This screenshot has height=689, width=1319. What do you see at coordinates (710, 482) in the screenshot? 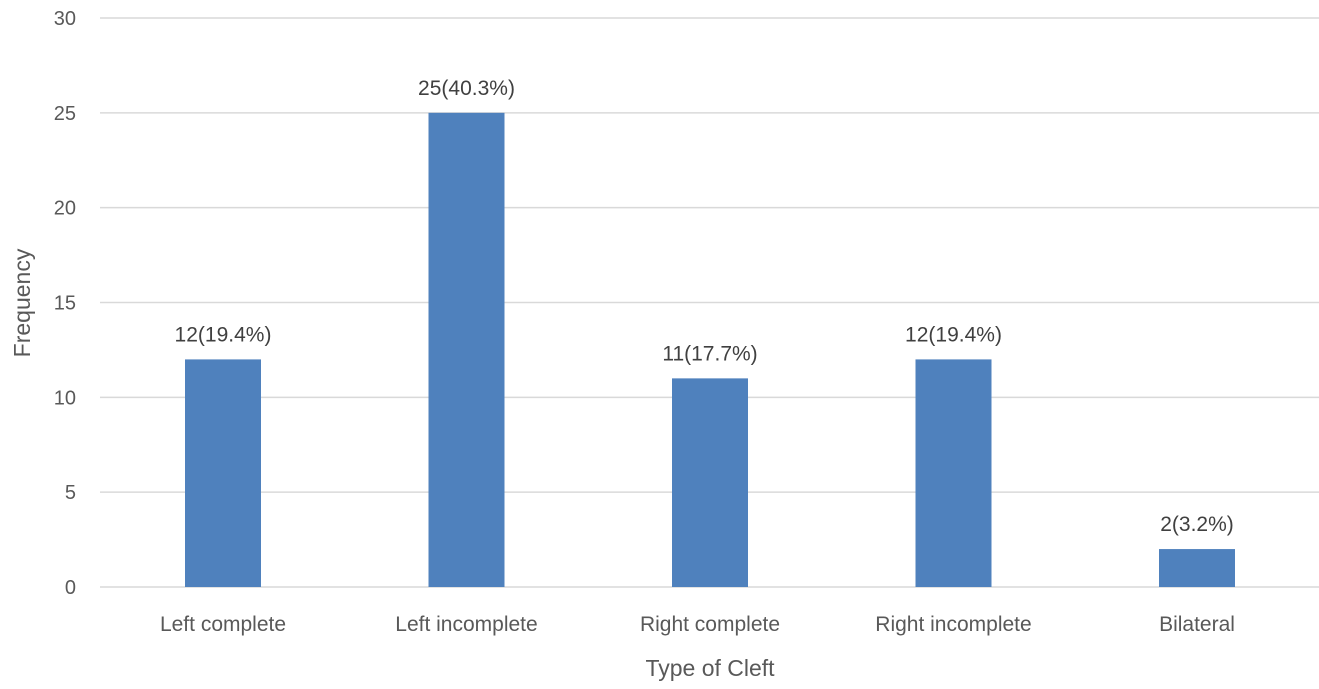
I see `bar-right-complete` at bounding box center [710, 482].